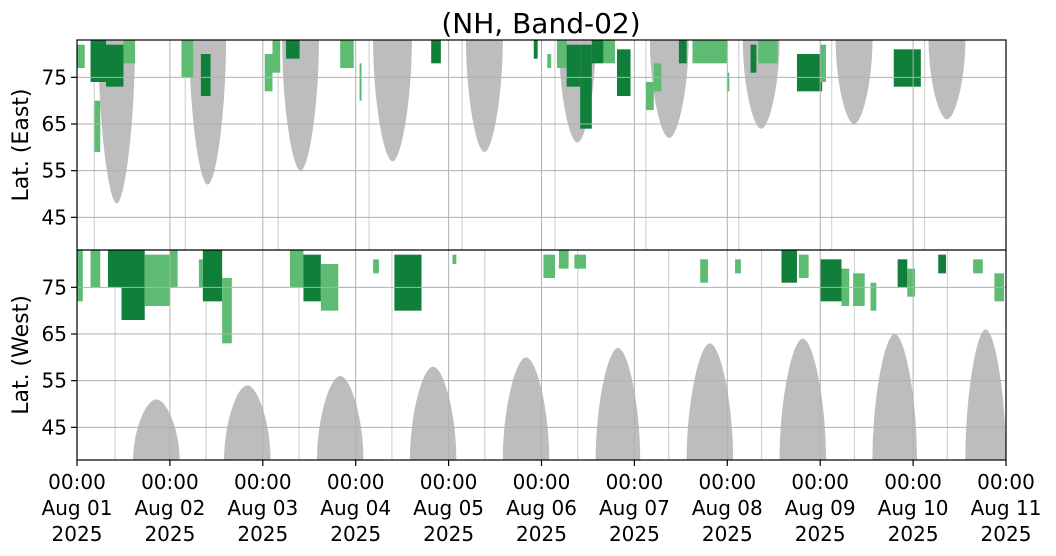 The width and height of the screenshot is (1056, 556). I want to click on ylabel-east: Lat. (East), so click(21, 145).